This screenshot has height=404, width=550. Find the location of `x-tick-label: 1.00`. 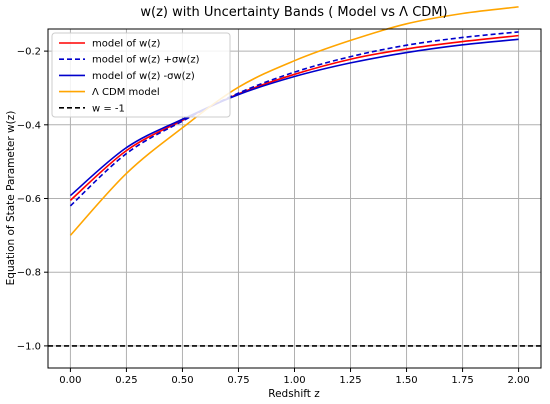

x-tick-label: 1.00 is located at coordinates (294, 380).